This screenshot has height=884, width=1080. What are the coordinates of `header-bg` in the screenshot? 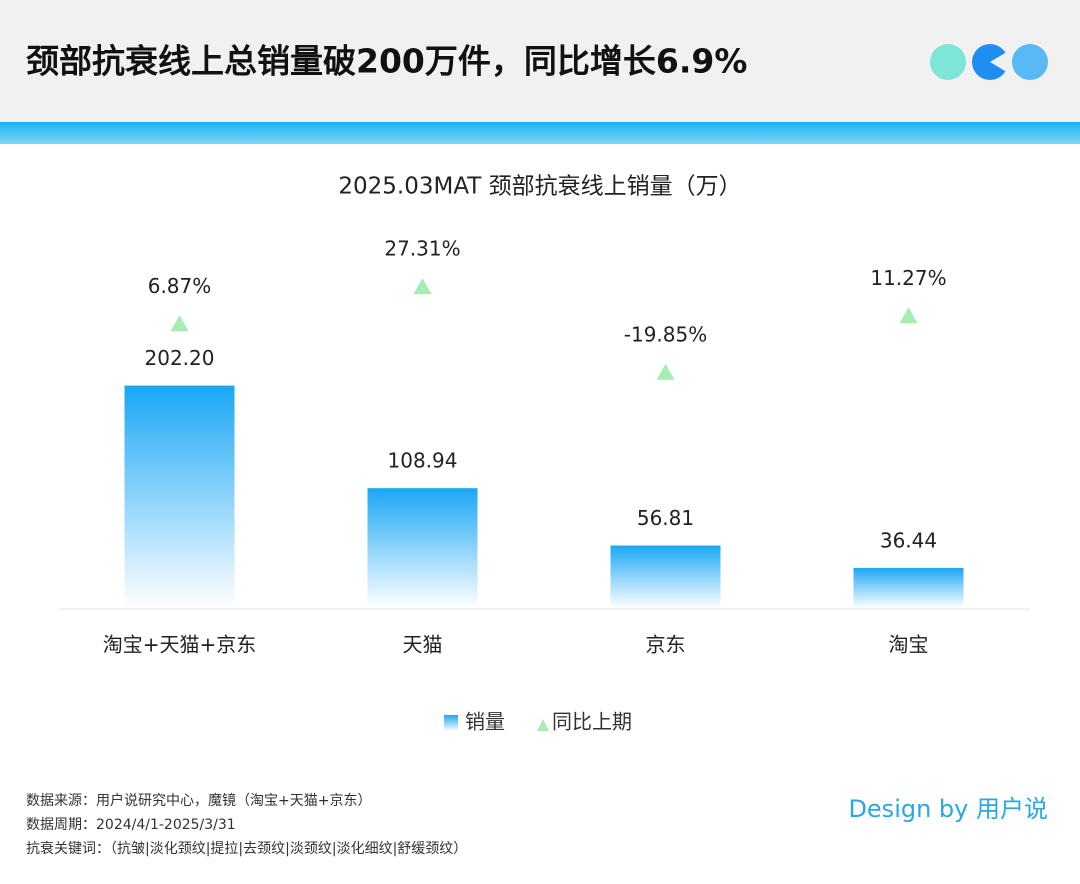 It's located at (540, 61).